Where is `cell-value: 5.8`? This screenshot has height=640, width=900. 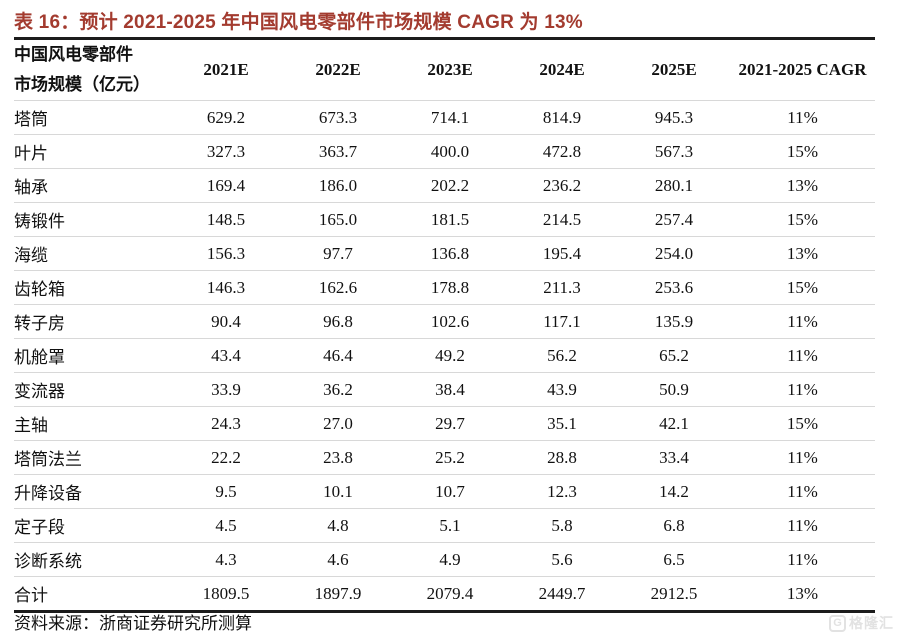 cell-value: 5.8 is located at coordinates (562, 525).